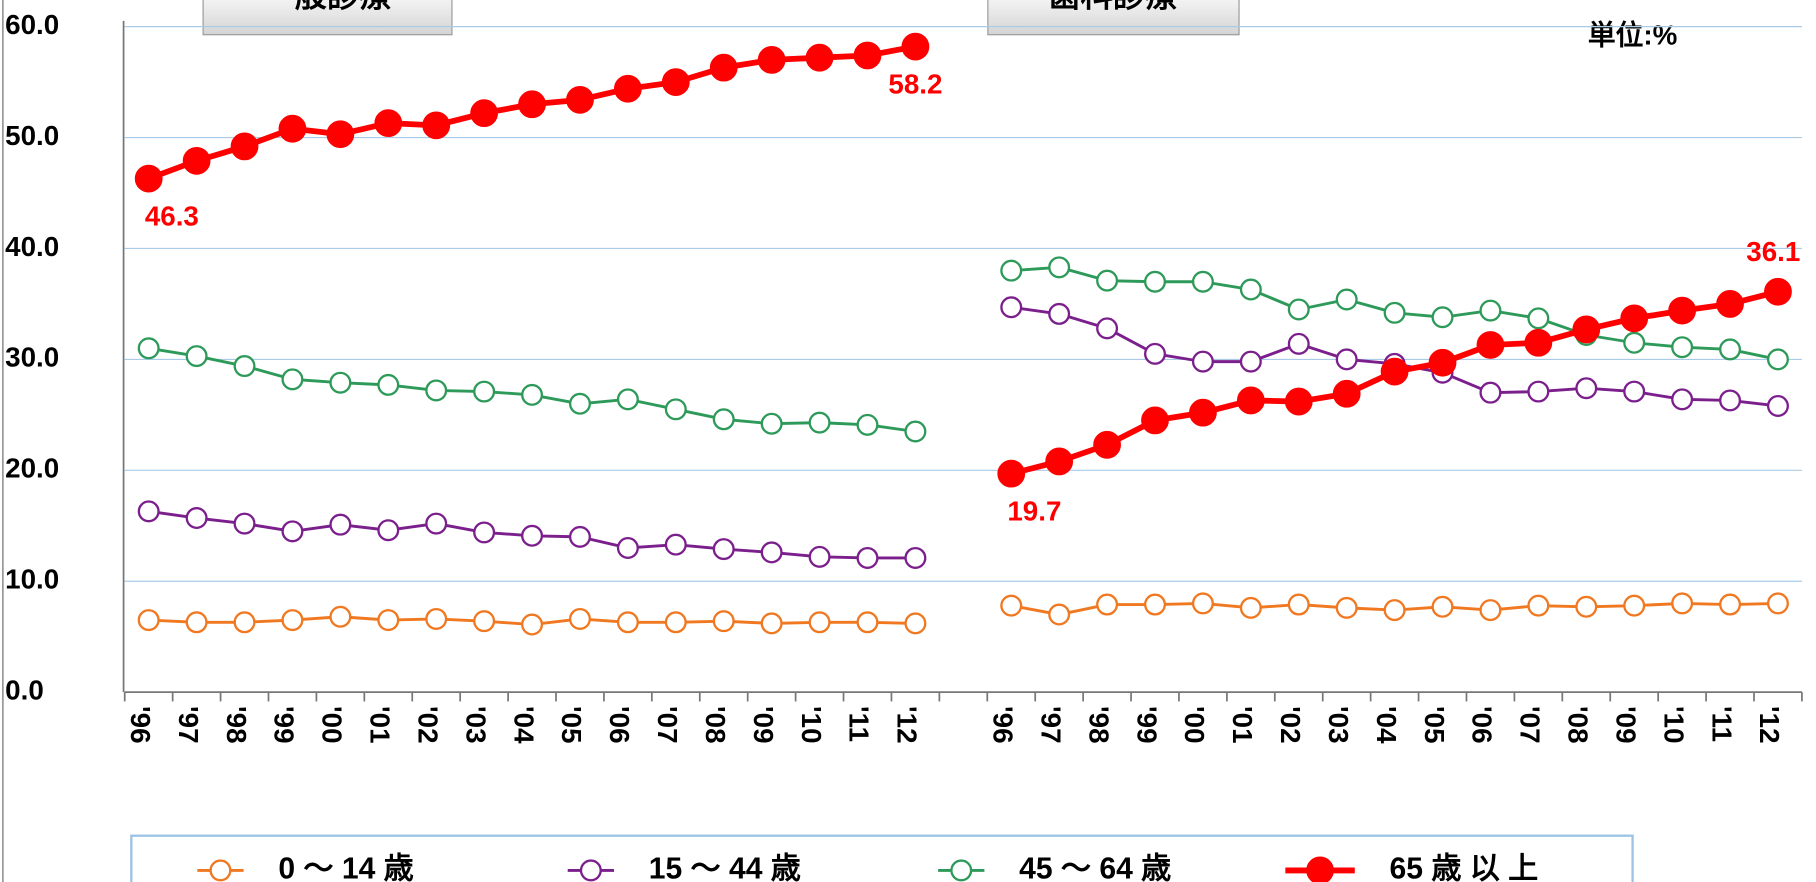 The height and width of the screenshot is (882, 1816). What do you see at coordinates (1098, 725) in the screenshot?
I see `x-tick-label: '98` at bounding box center [1098, 725].